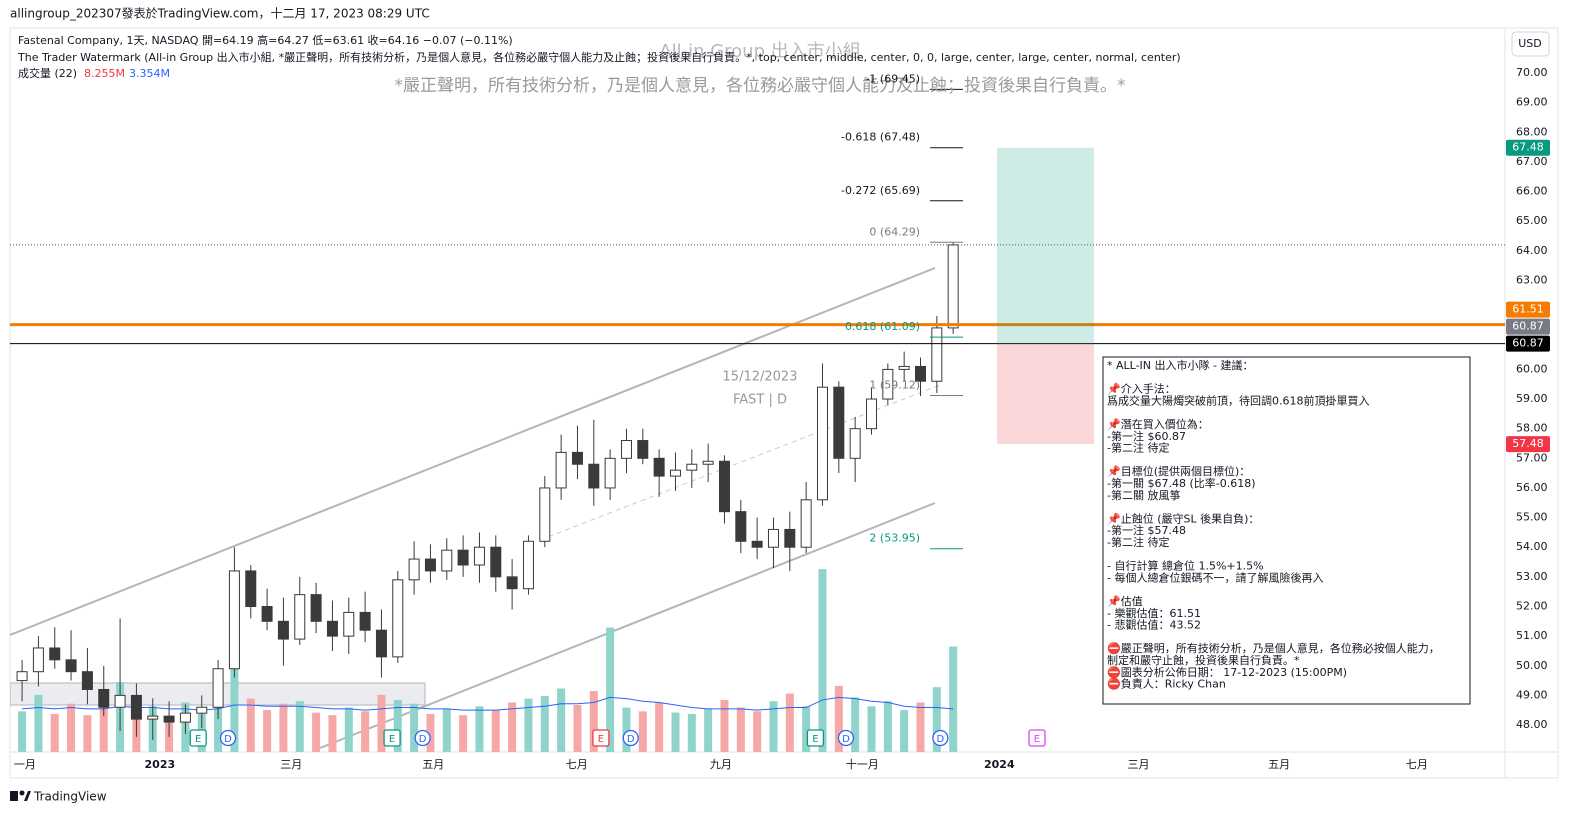 The width and height of the screenshot is (1595, 827). I want to click on logo-dot, so click(22, 793).